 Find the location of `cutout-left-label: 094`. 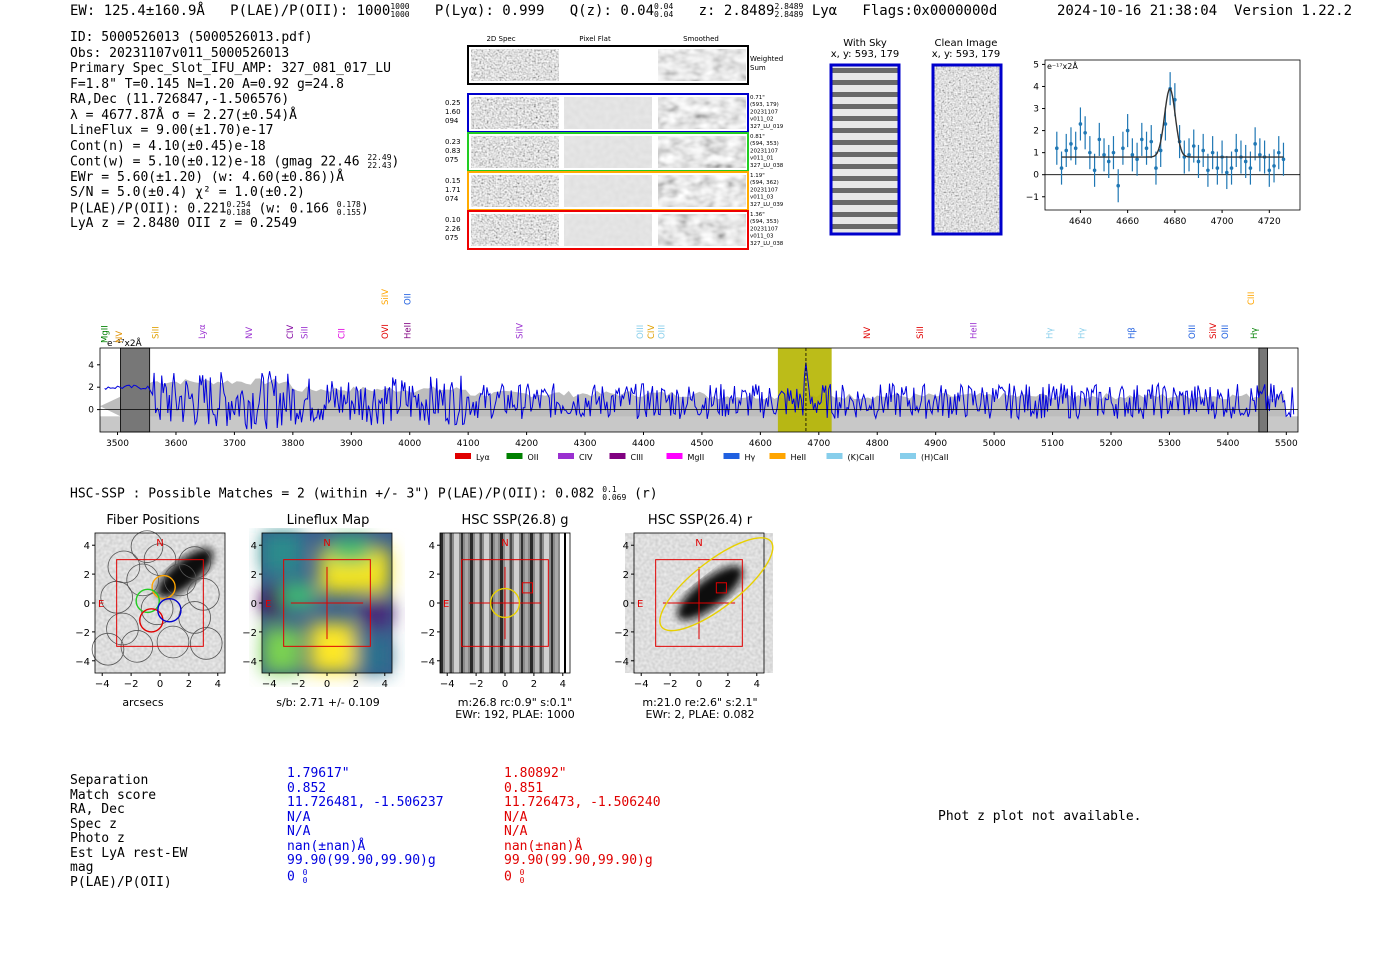

cutout-left-label: 094 is located at coordinates (452, 121).